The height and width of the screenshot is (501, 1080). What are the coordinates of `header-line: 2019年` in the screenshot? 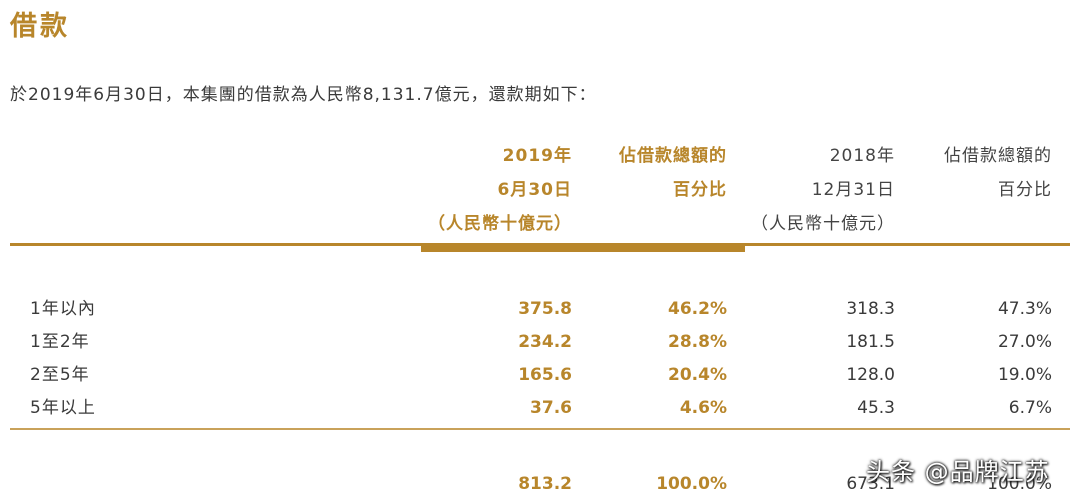 It's located at (537, 156).